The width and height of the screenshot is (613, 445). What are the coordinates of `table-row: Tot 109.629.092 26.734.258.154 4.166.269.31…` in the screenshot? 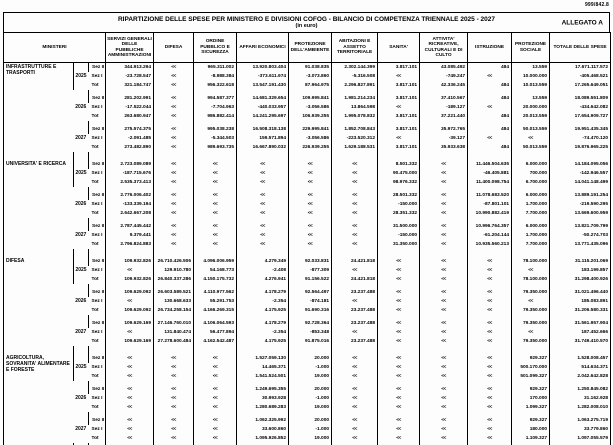 It's located at (307, 310).